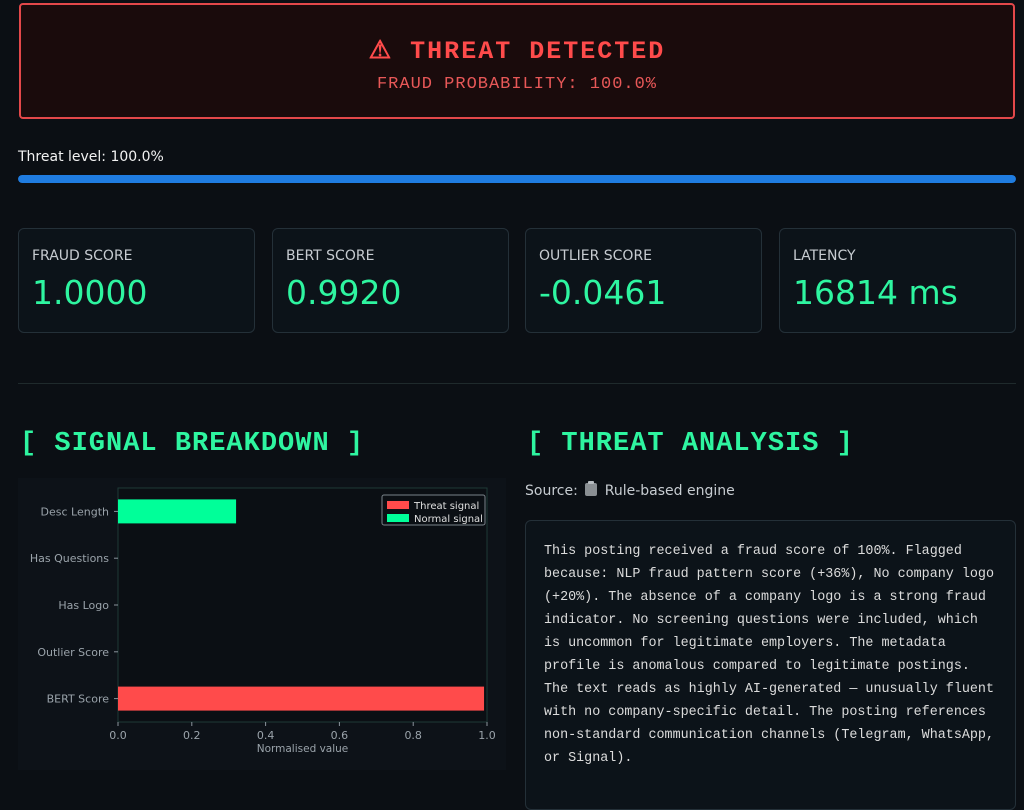 Image resolution: width=1024 pixels, height=810 pixels. What do you see at coordinates (669, 491) in the screenshot?
I see `source-name: Rule-based engine` at bounding box center [669, 491].